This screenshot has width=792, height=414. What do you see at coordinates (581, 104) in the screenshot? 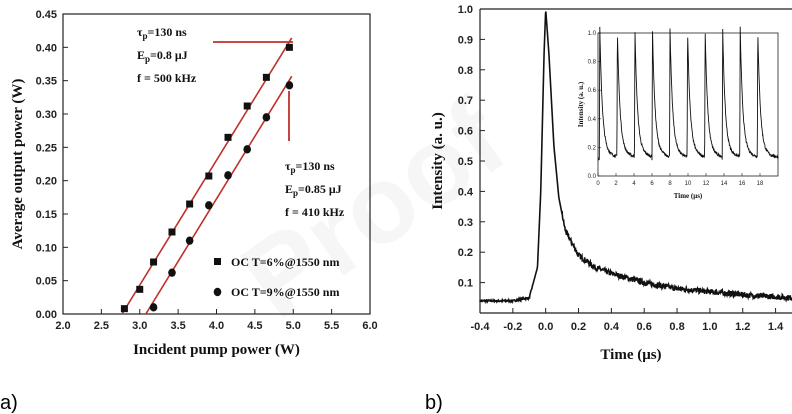
I see `inset-y-axis-label: Intensity (a. u.)` at bounding box center [581, 104].